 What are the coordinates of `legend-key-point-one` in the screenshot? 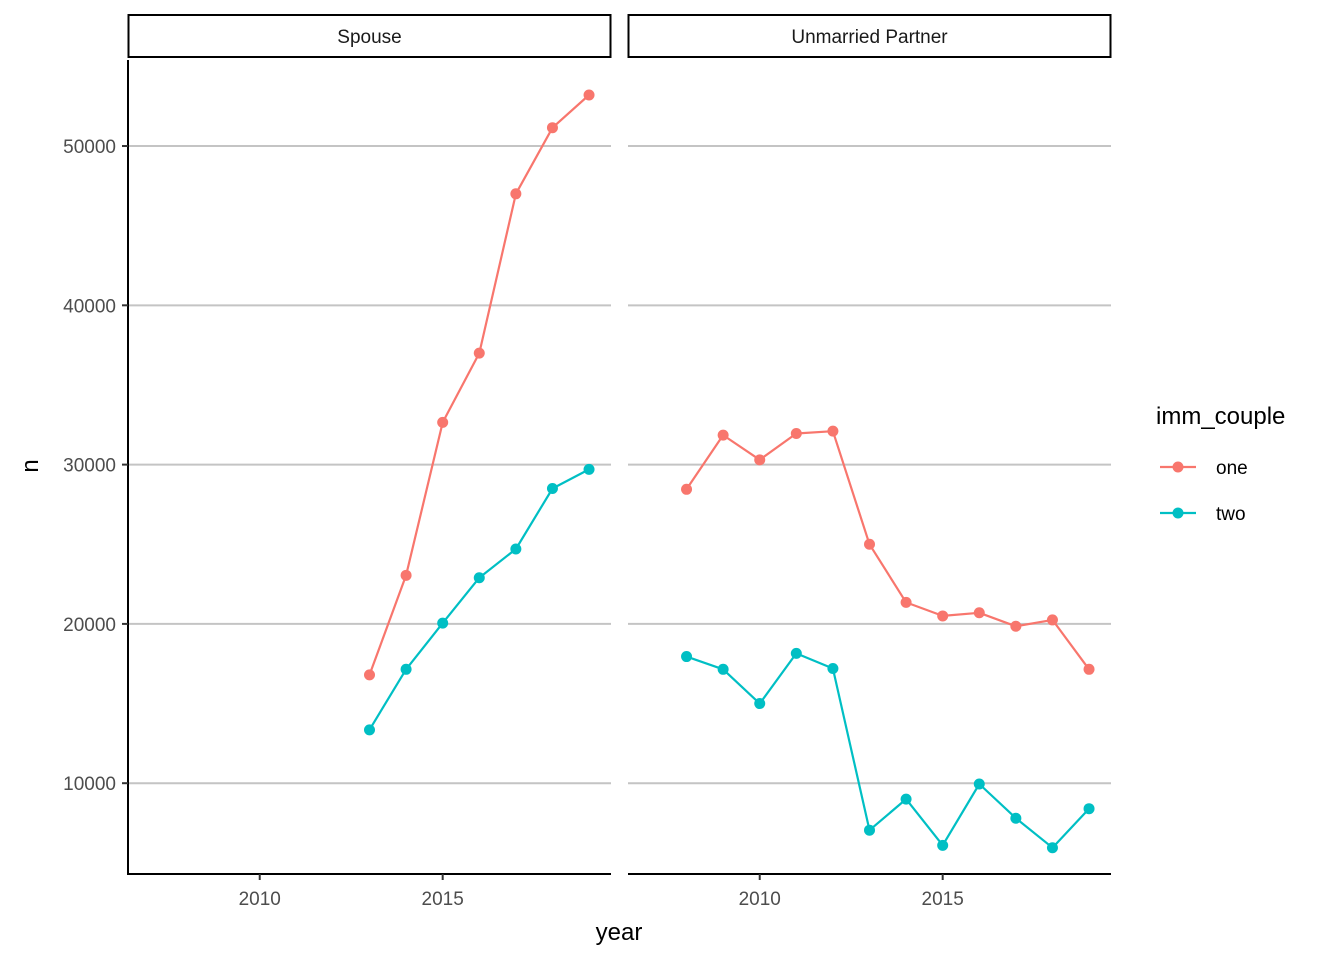 It's located at (1178, 467).